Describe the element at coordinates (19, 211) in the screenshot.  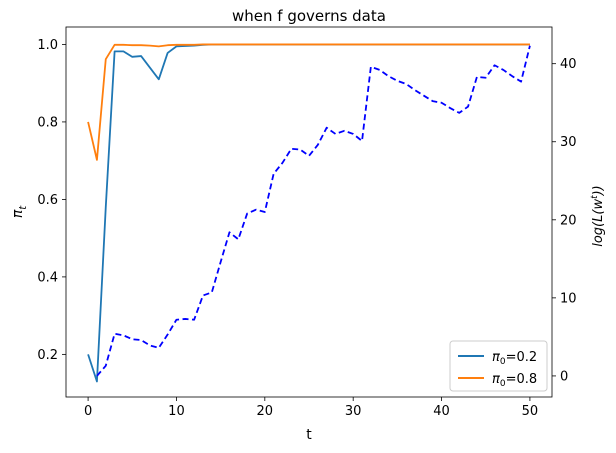
I see `y-left-axis-label: πt` at that location.